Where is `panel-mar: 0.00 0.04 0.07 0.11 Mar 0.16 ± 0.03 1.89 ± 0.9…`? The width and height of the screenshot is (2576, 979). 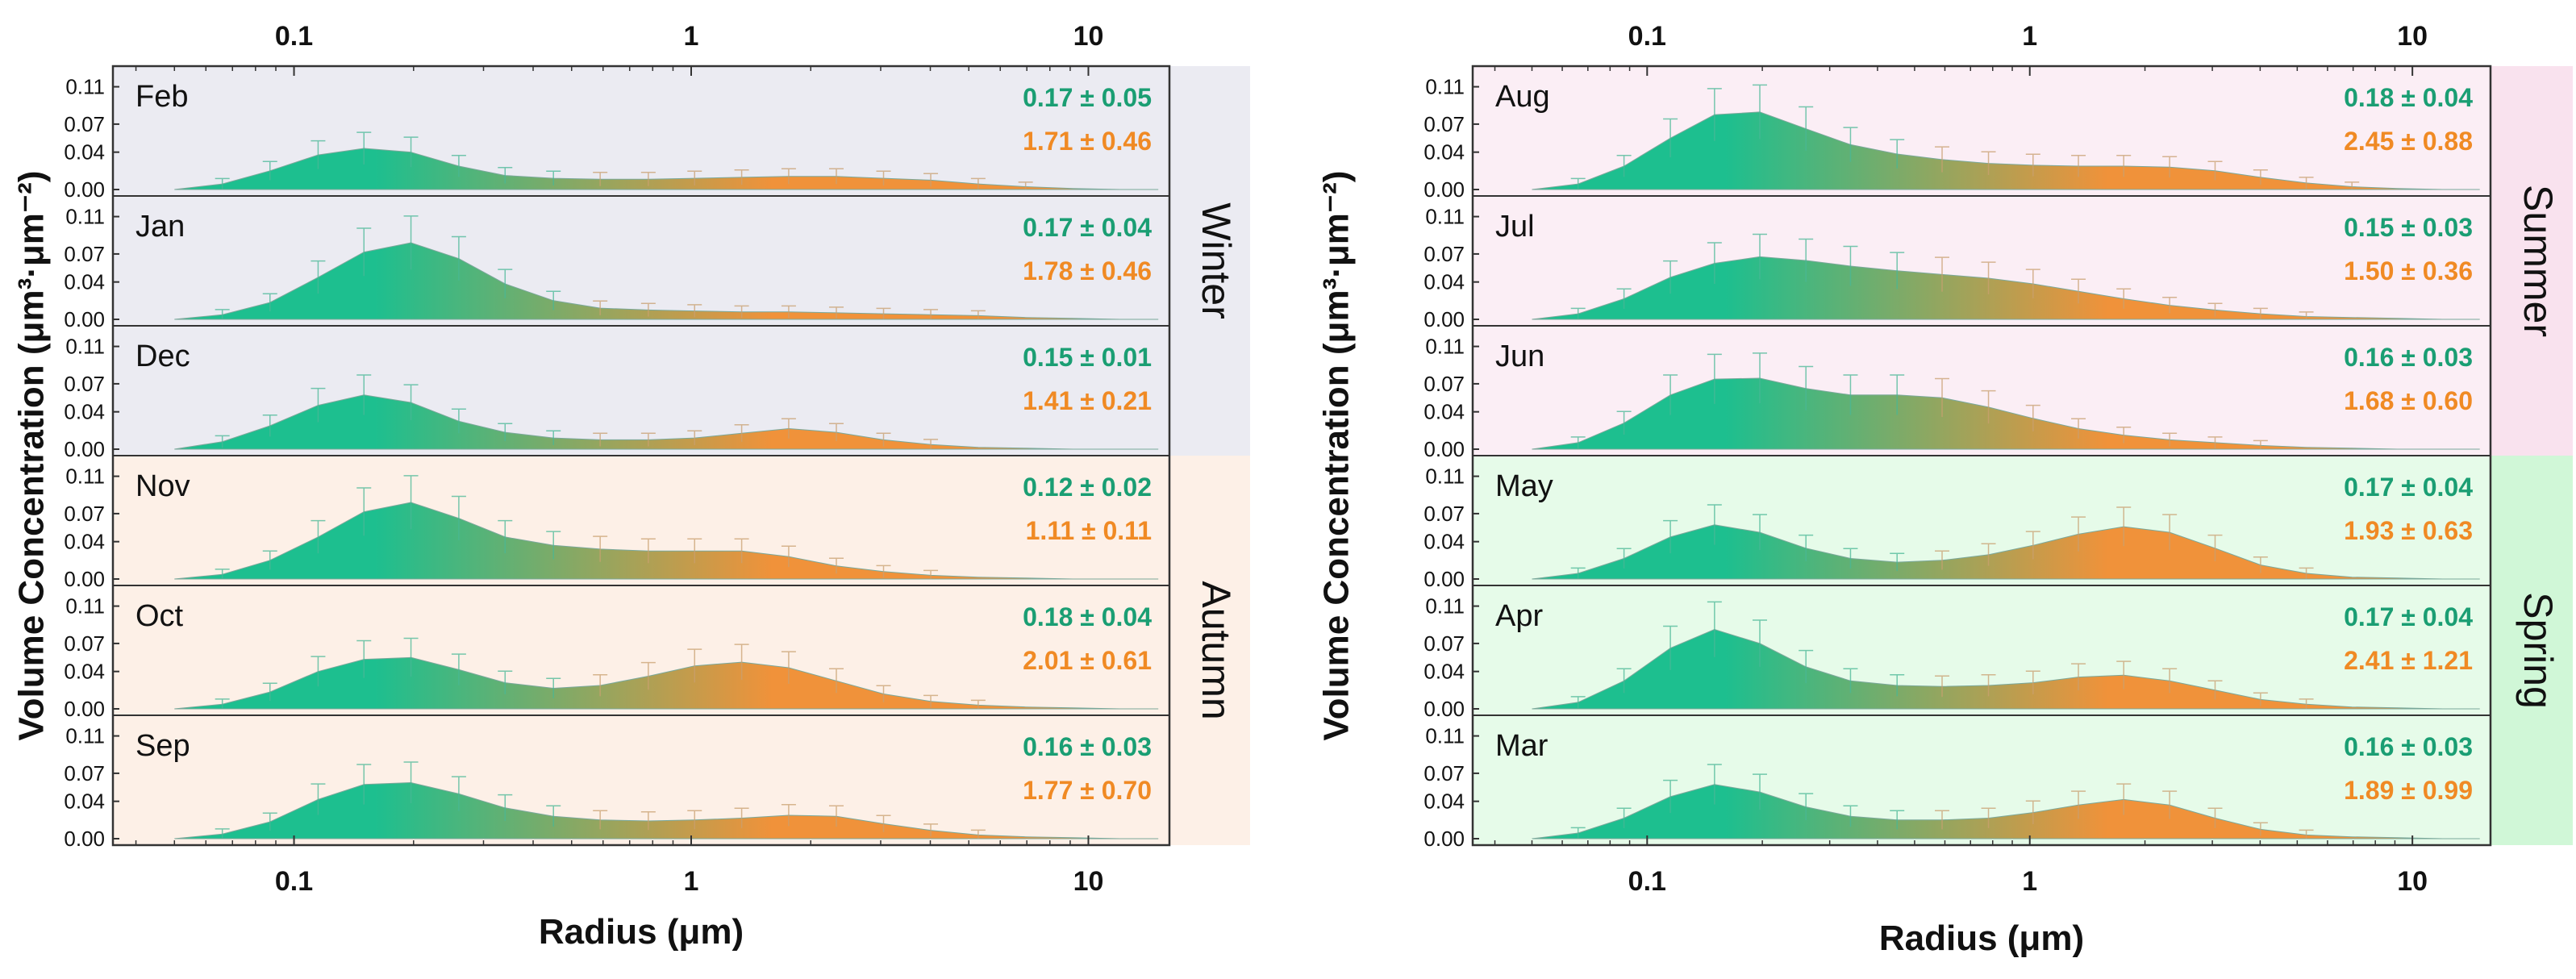
panel-mar: 0.00 0.04 0.07 0.11 Mar 0.16 ± 0.03 1.89 ± 0.9… is located at coordinates (1957, 787).